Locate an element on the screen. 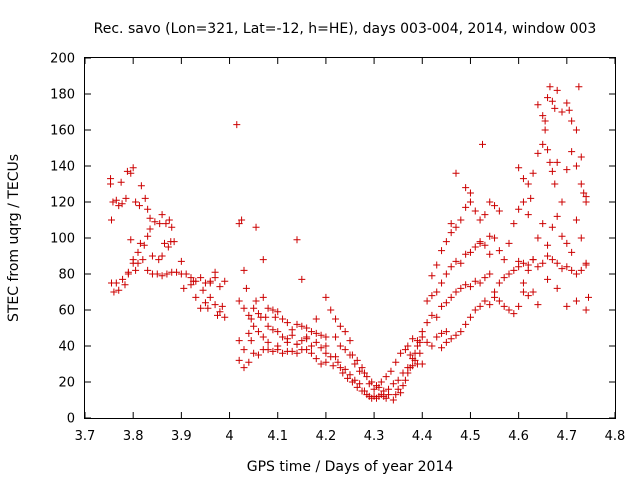  x-tick-label: 4.1 is located at coordinates (277, 436).